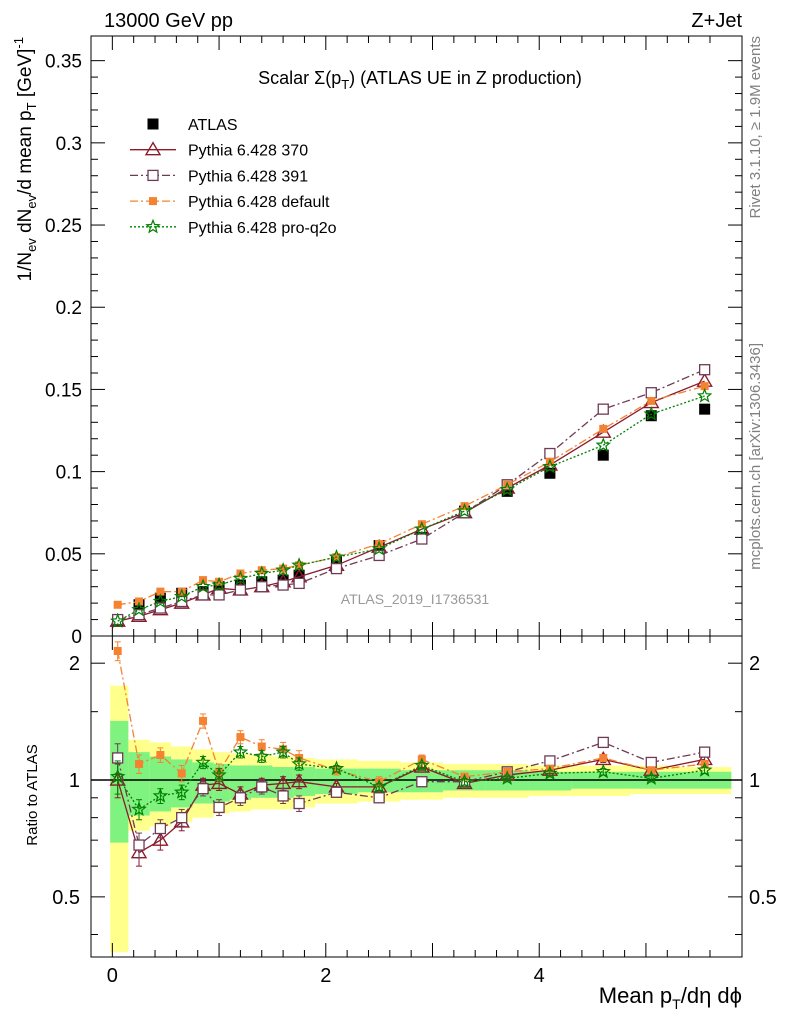 Image resolution: width=786 pixels, height=1024 pixels. I want to click on main-y-tick-label: 0.25, so click(63, 226).